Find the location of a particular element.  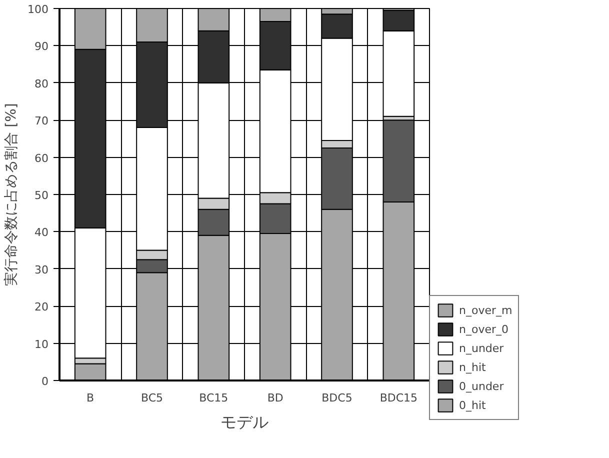

legend-label: n_over_0 is located at coordinates (483, 329).